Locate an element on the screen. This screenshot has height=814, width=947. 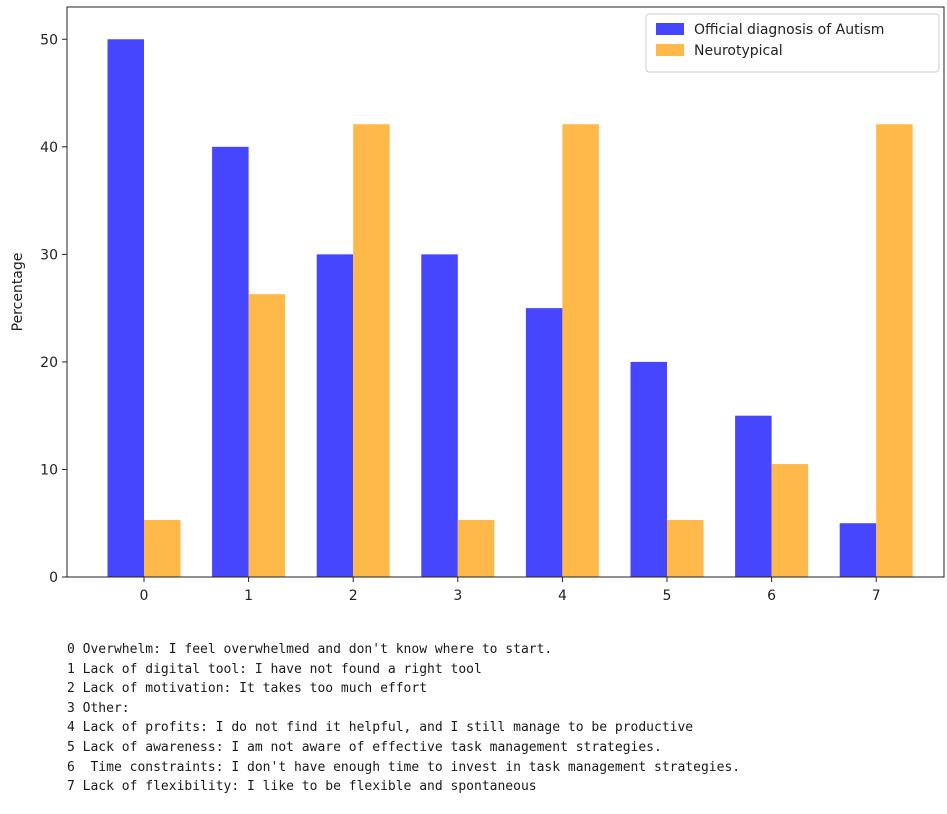
x-tick-label: 6 is located at coordinates (771, 596).